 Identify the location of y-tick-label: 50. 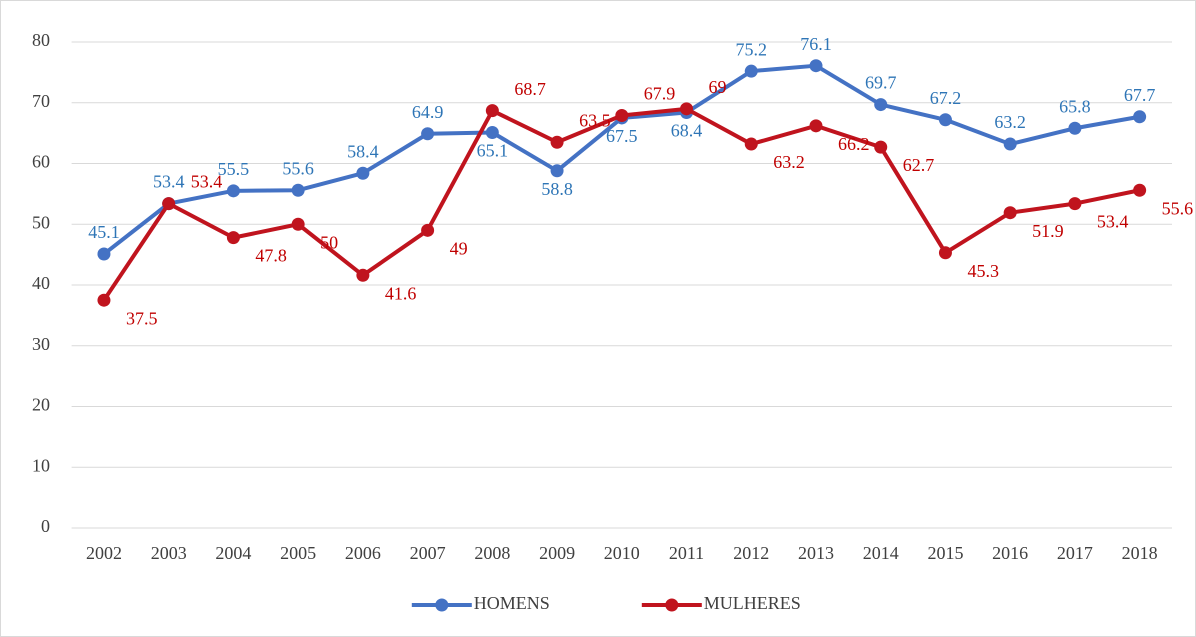
(41, 222).